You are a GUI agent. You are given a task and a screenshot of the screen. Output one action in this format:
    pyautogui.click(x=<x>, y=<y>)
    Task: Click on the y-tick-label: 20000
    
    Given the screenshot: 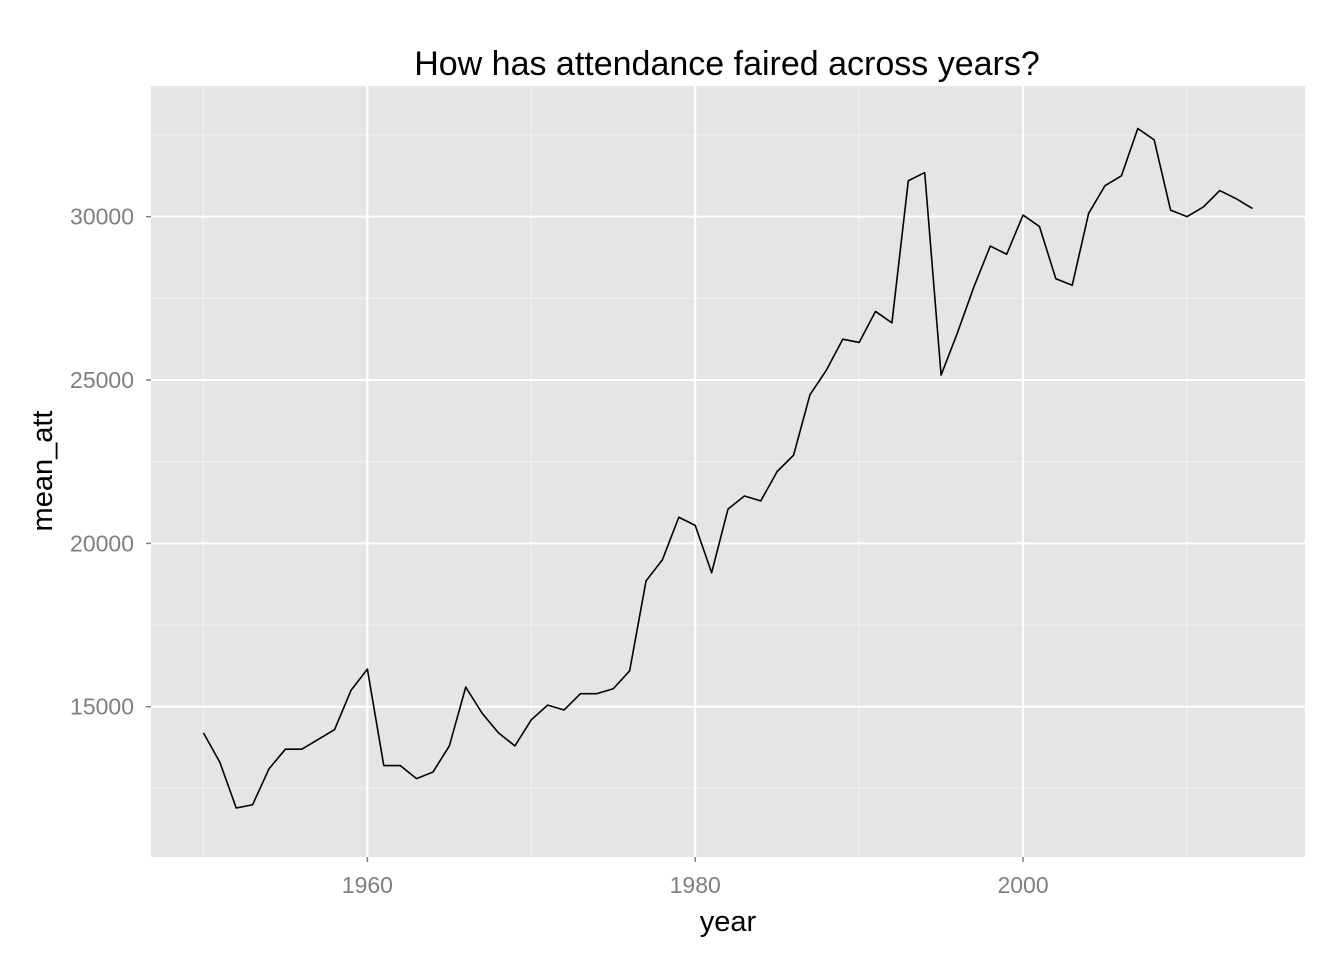 What is the action you would take?
    pyautogui.click(x=102, y=543)
    